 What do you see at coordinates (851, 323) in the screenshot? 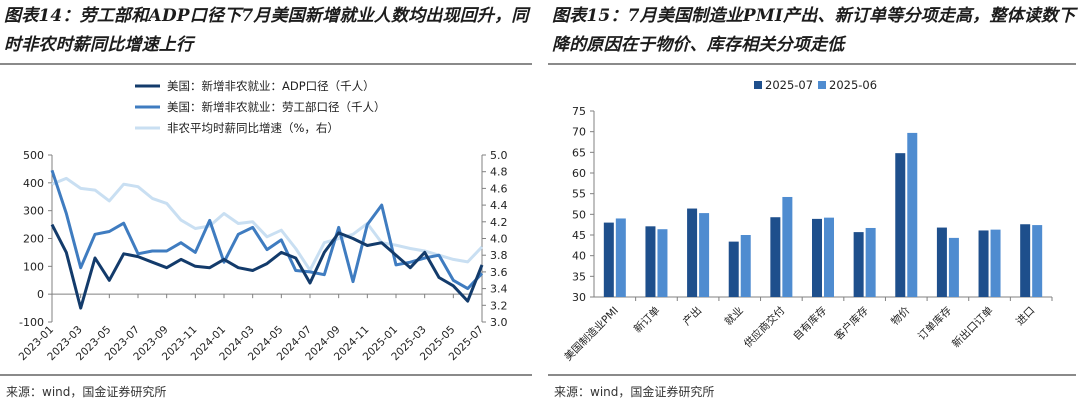
I see `category-label: 客户库存` at bounding box center [851, 323].